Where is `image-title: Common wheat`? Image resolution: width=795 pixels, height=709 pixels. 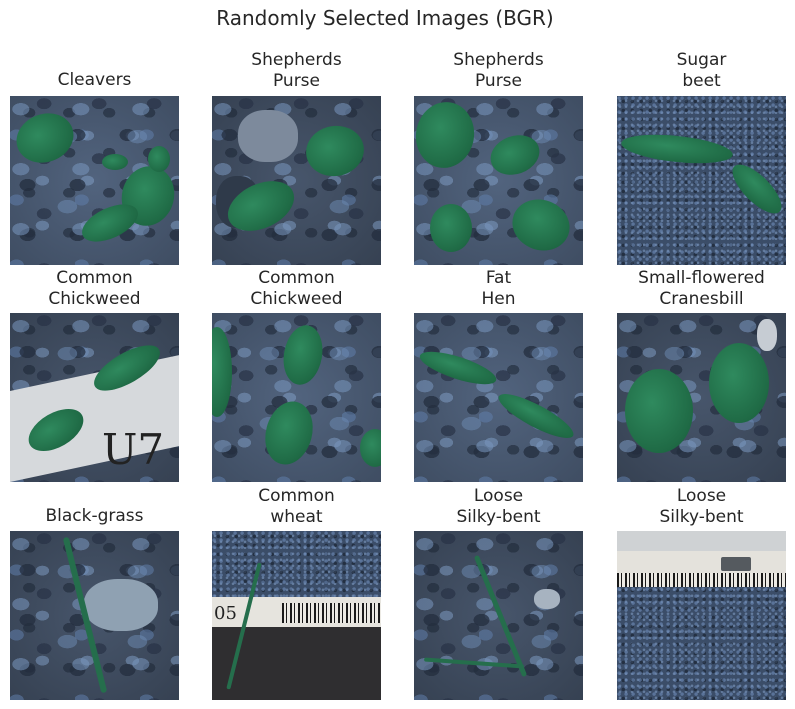 image-title: Common wheat is located at coordinates (296, 507).